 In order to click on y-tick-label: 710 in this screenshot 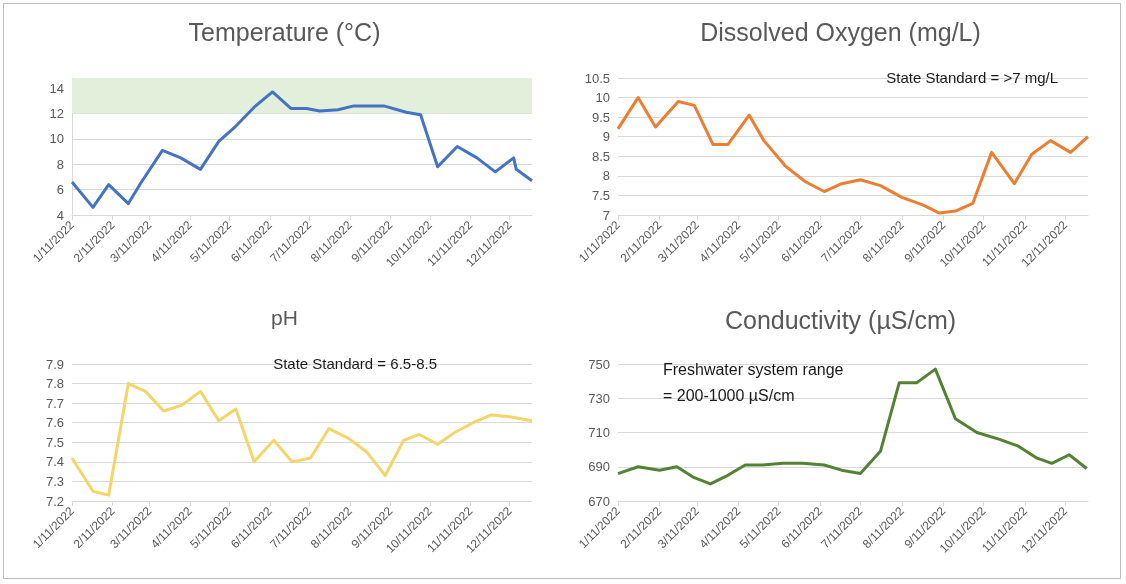, I will do `click(599, 432)`.